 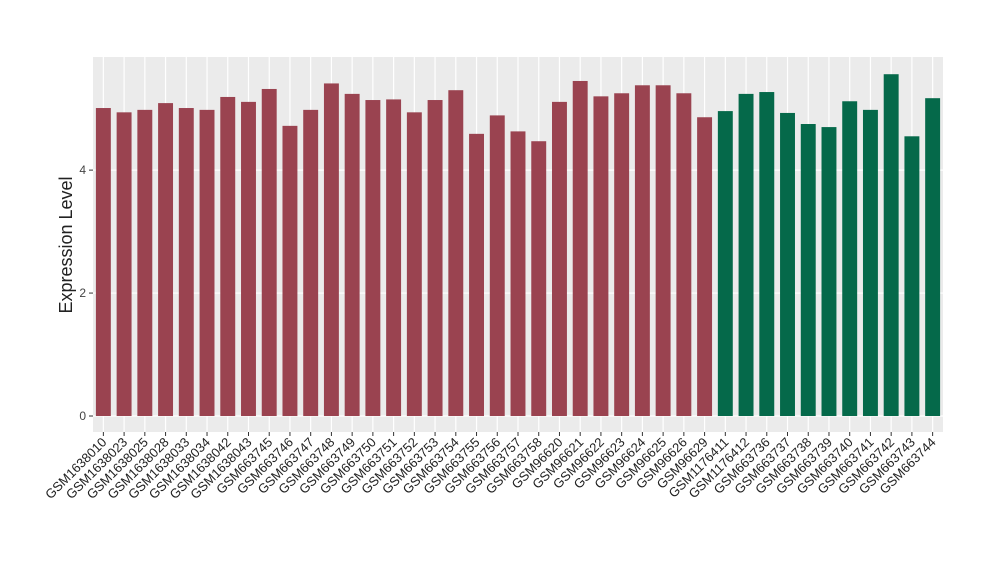 What do you see at coordinates (82, 293) in the screenshot?
I see `y-tick-label: 2` at bounding box center [82, 293].